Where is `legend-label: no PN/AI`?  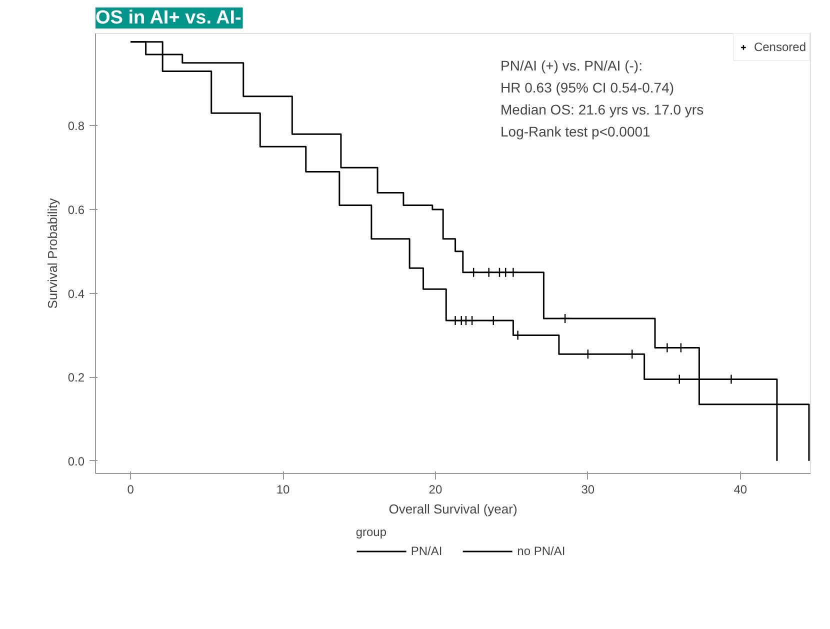
legend-label: no PN/AI is located at coordinates (541, 551).